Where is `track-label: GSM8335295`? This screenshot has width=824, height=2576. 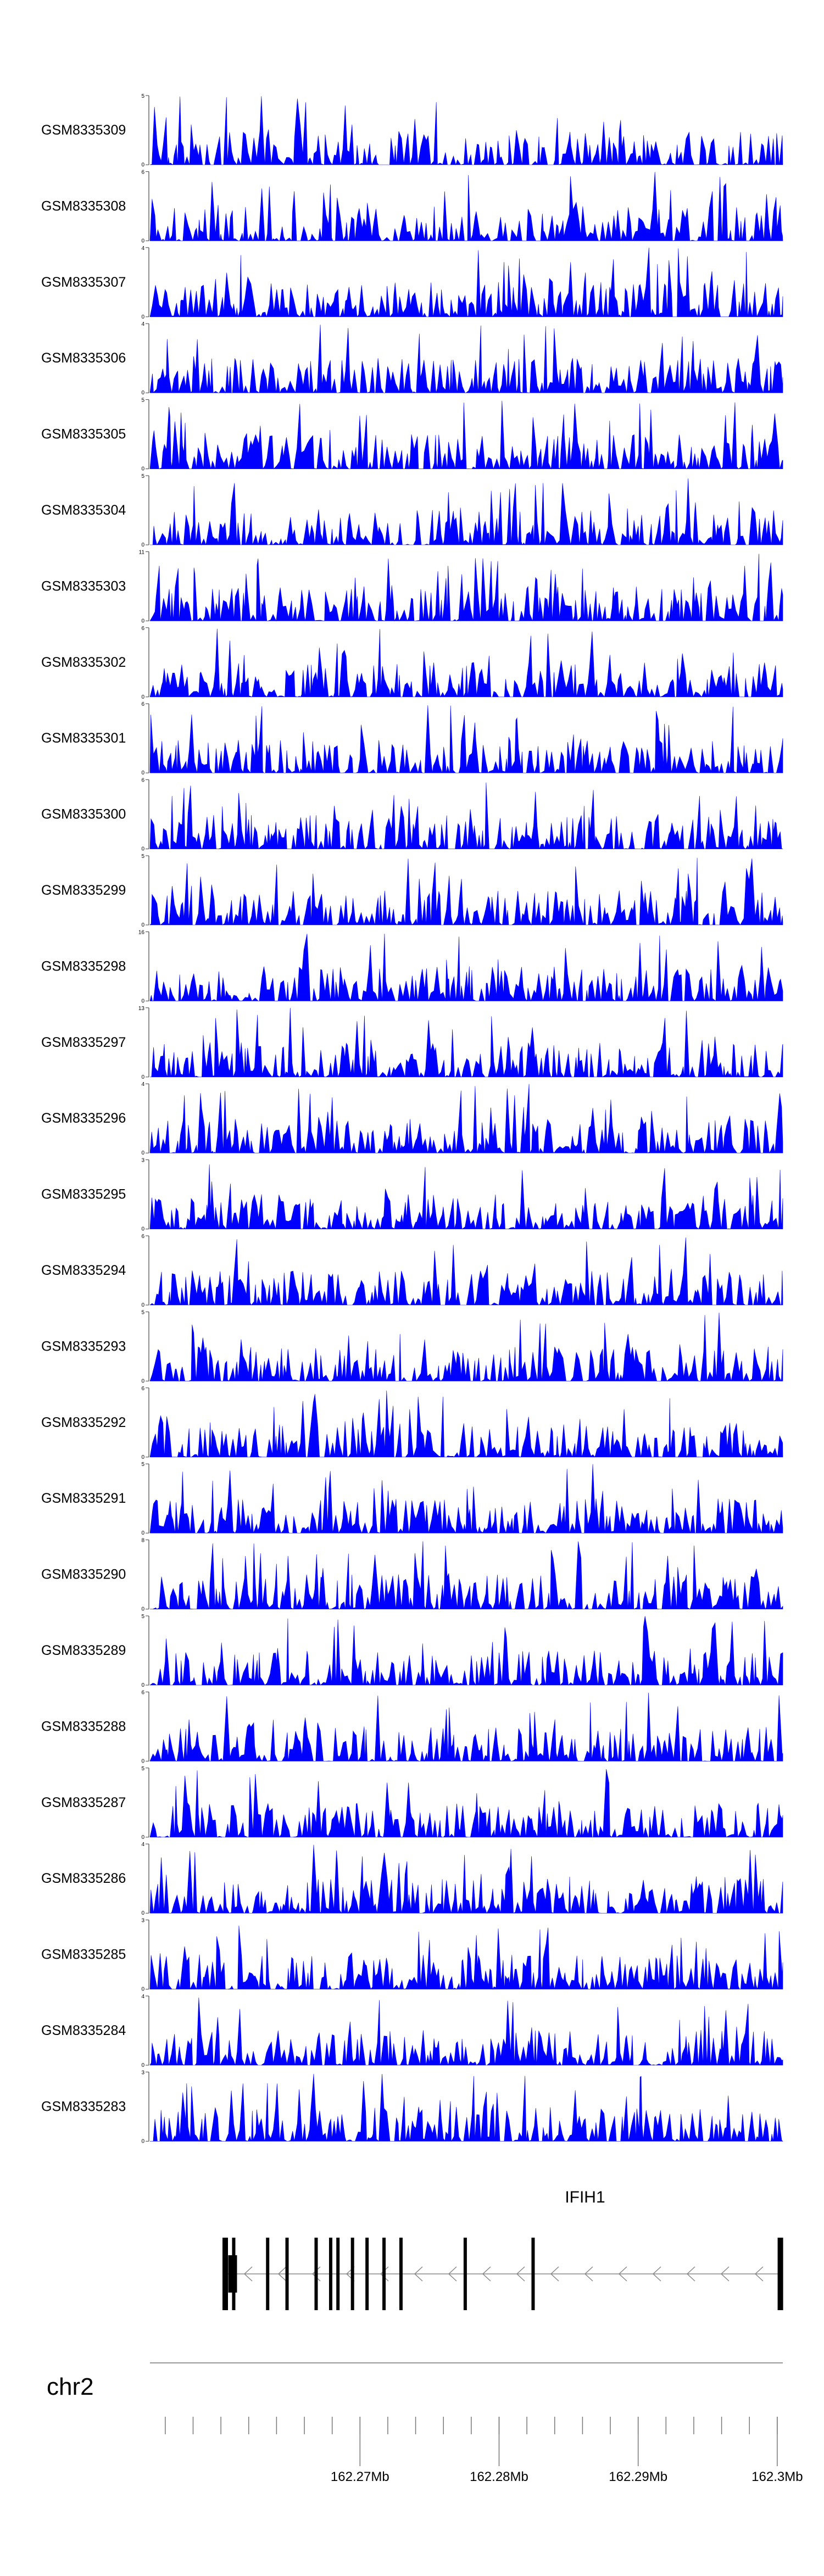 track-label: GSM8335295 is located at coordinates (83, 1194).